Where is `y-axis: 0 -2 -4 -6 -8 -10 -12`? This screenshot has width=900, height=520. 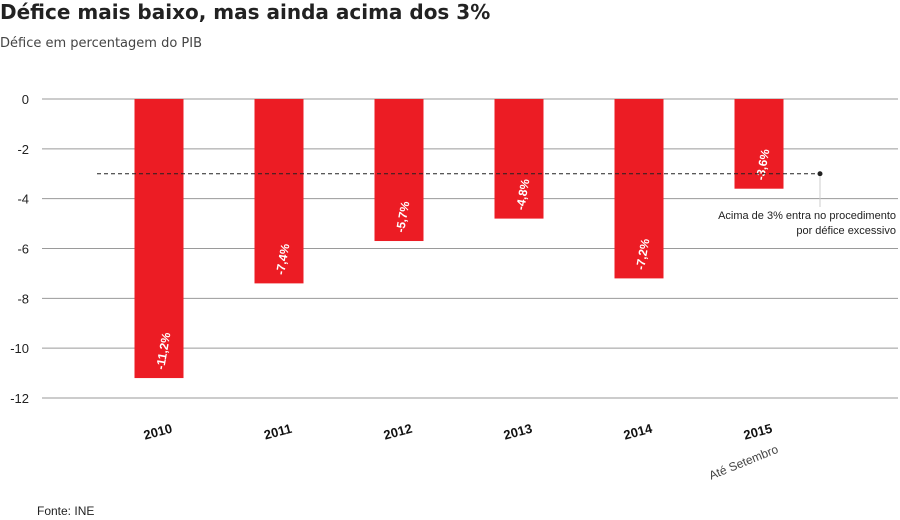 y-axis: 0 -2 -4 -6 -8 -10 -12 is located at coordinates (19, 249).